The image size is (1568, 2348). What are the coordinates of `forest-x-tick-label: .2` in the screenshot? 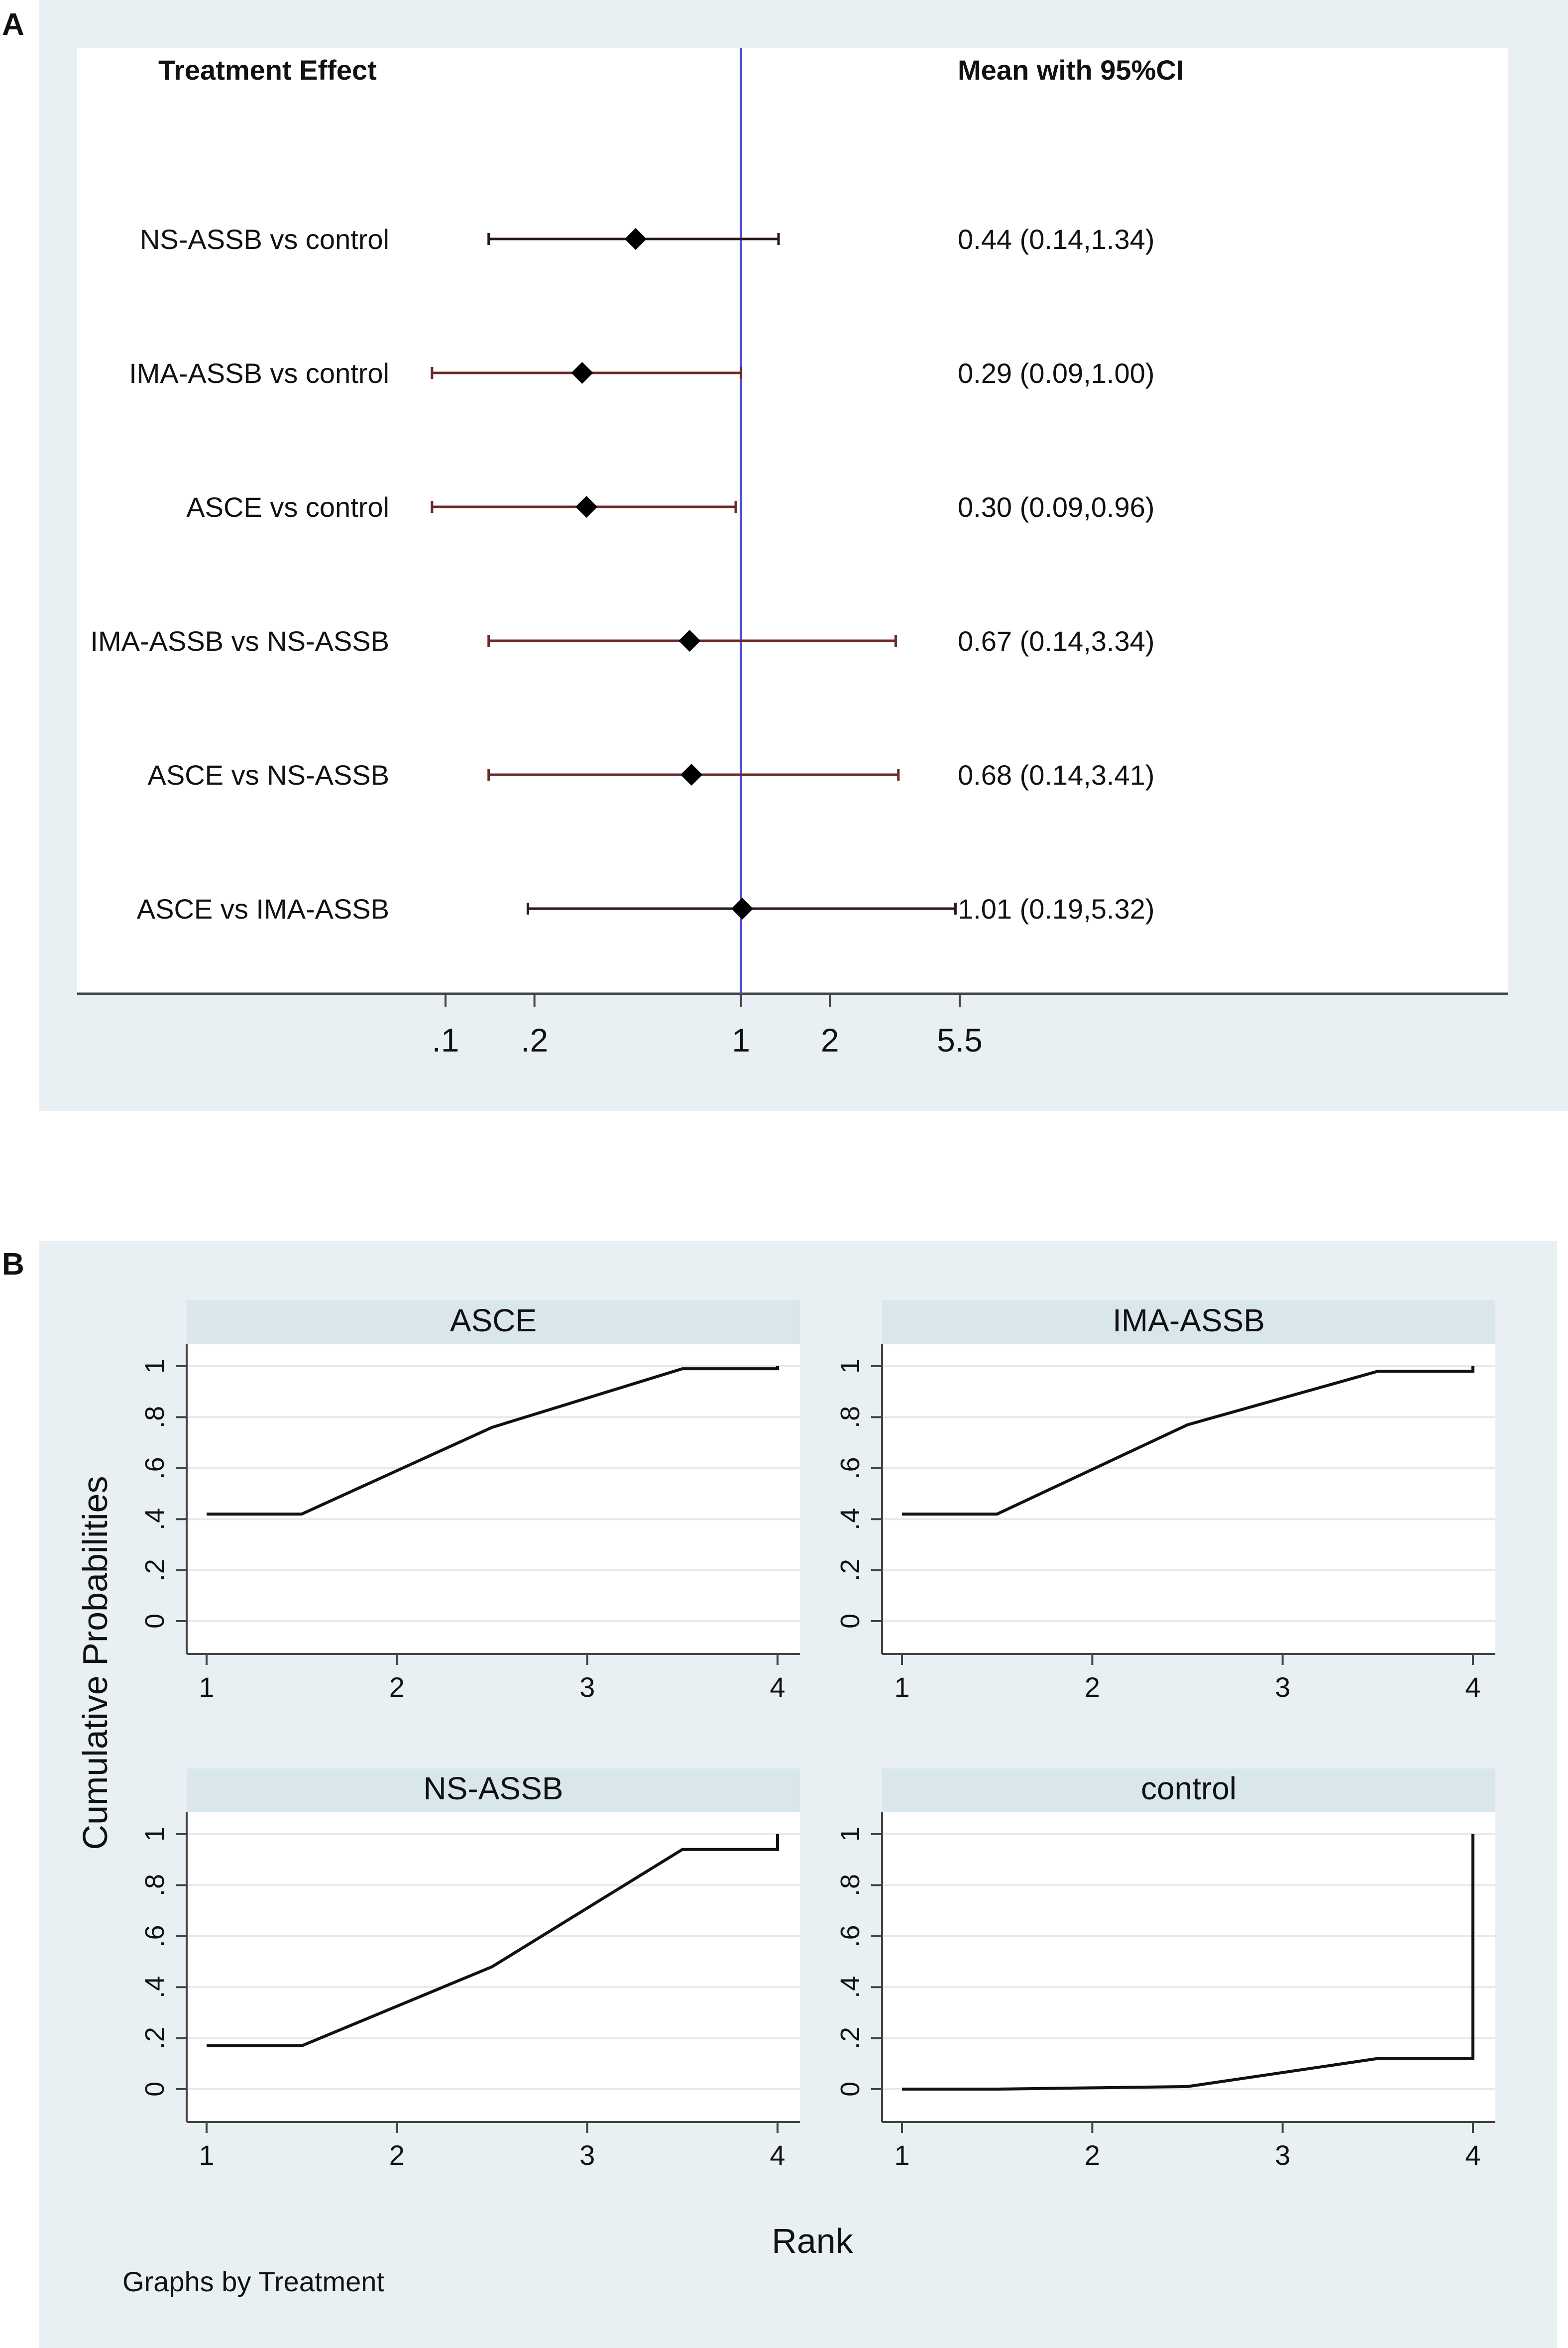 It's located at (534, 1040).